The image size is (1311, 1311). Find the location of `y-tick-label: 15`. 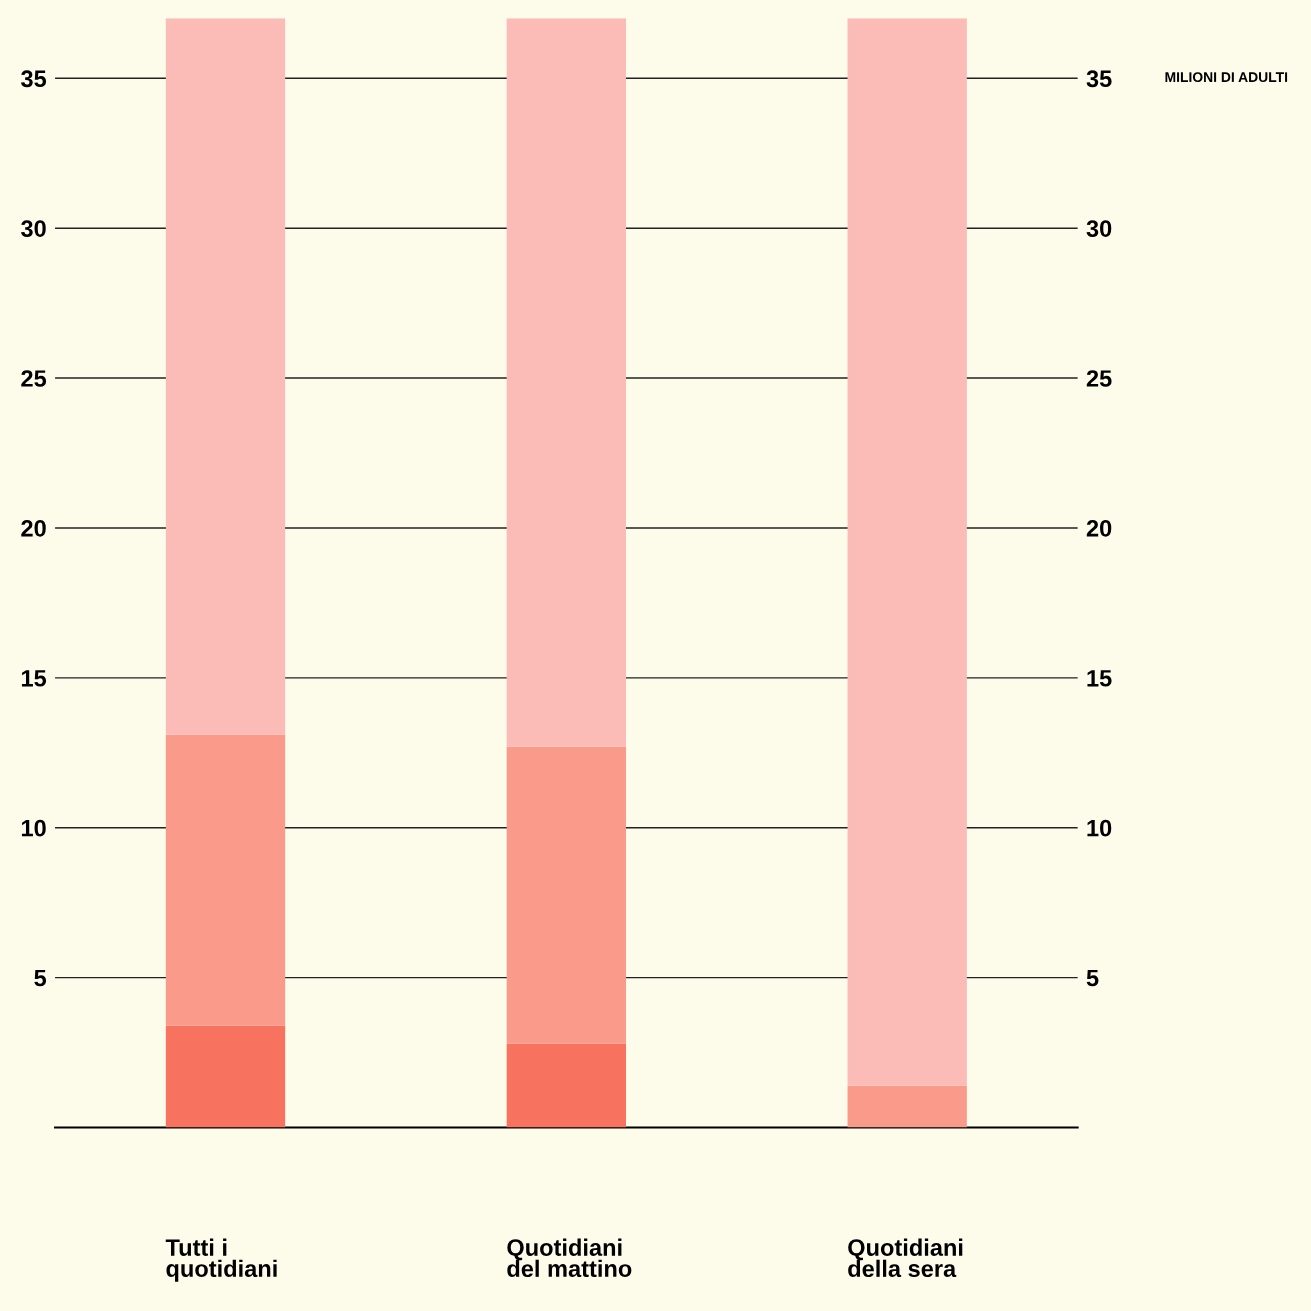

y-tick-label: 15 is located at coordinates (34, 678).